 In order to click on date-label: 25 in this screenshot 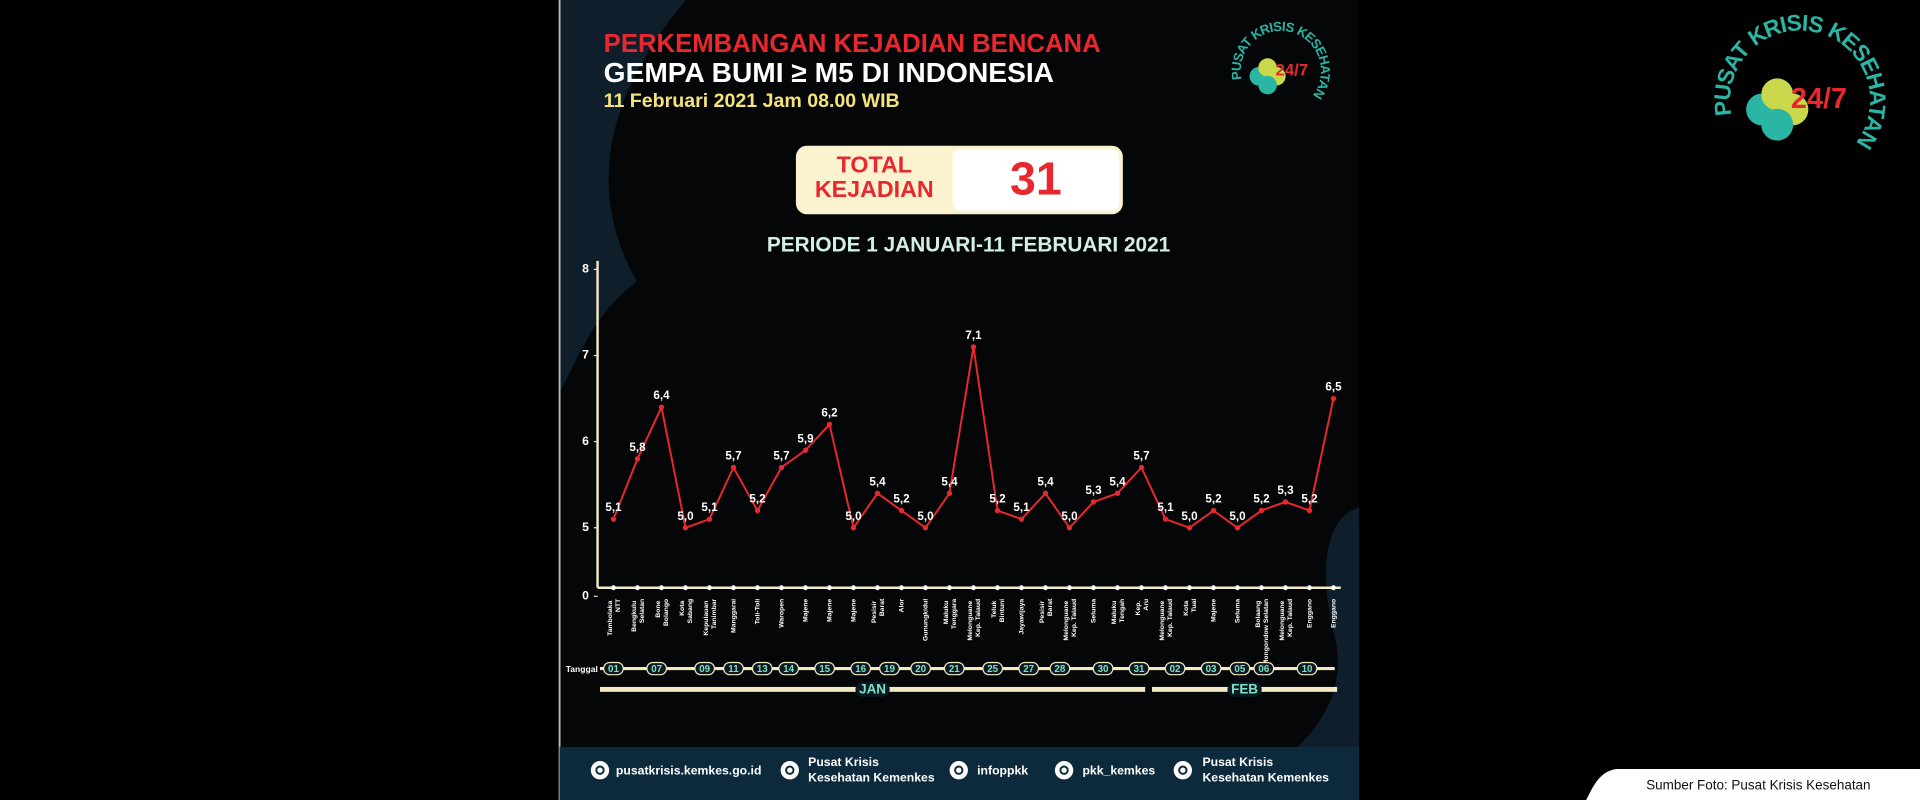, I will do `click(992, 669)`.